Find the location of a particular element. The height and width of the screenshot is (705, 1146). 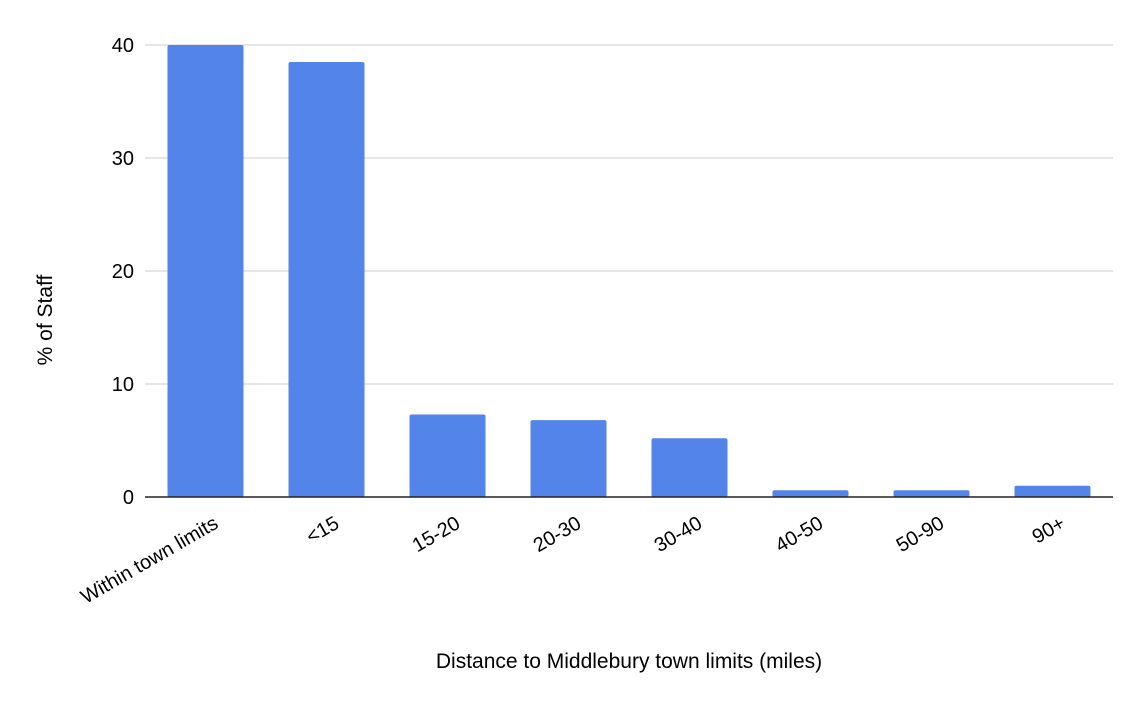

x-category-label: Within town limits is located at coordinates (149, 560).